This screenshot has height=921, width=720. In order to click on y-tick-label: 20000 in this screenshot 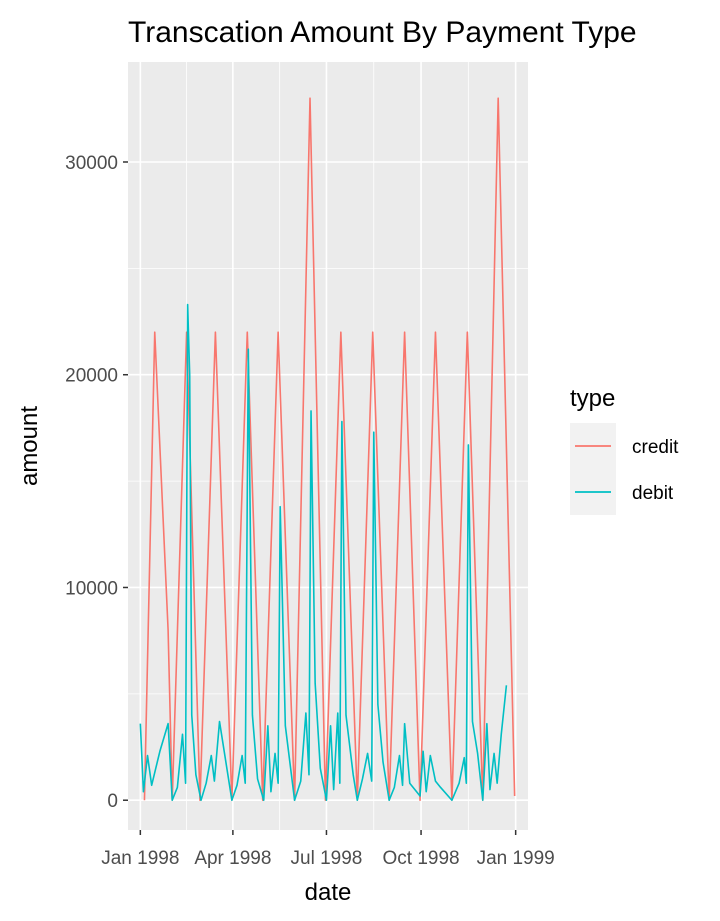, I will do `click(91, 376)`.